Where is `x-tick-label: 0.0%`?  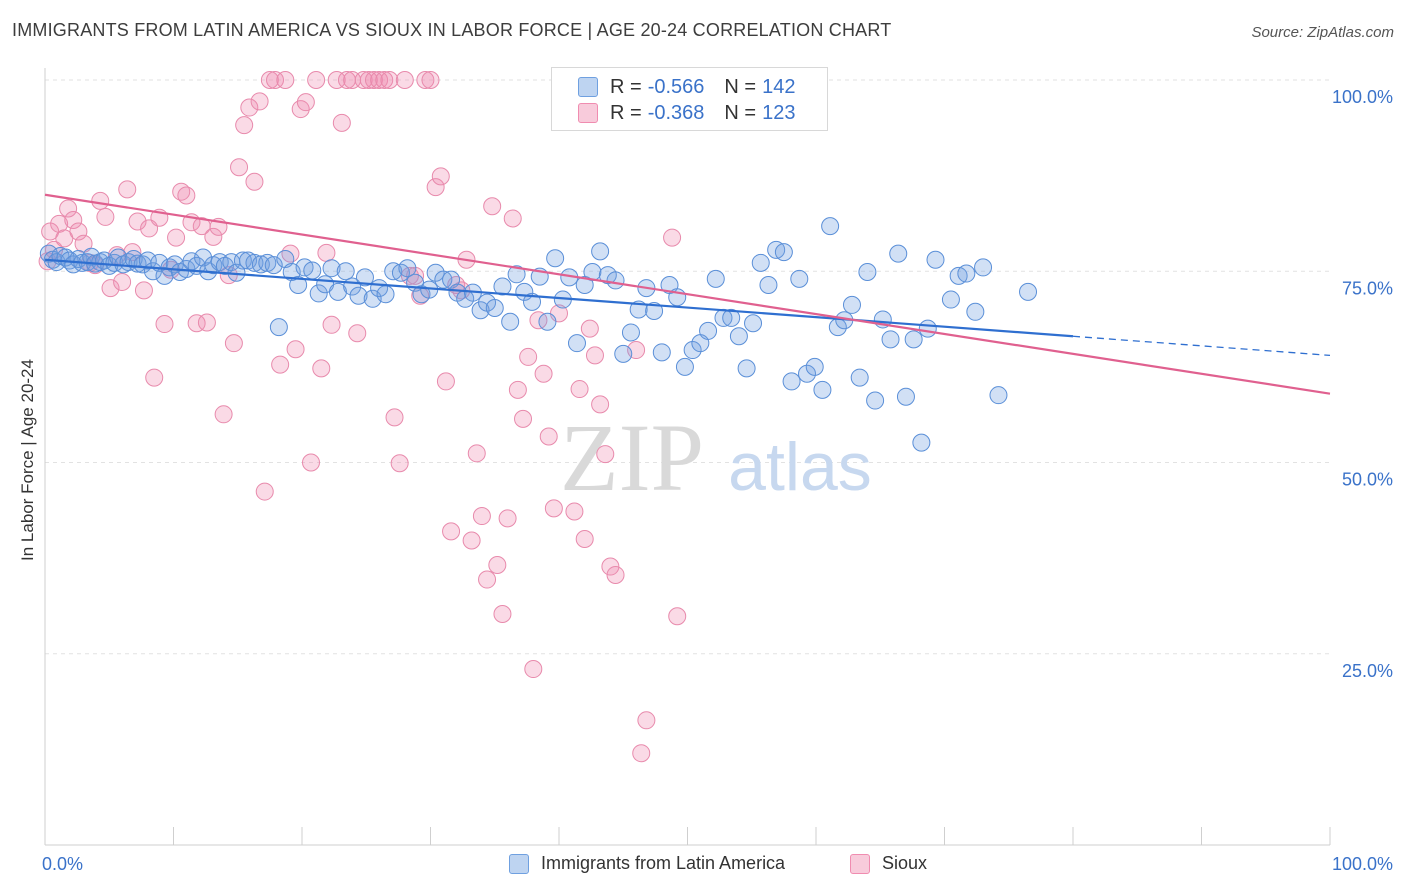
x-tick-label: 0.0% is located at coordinates (62, 864).